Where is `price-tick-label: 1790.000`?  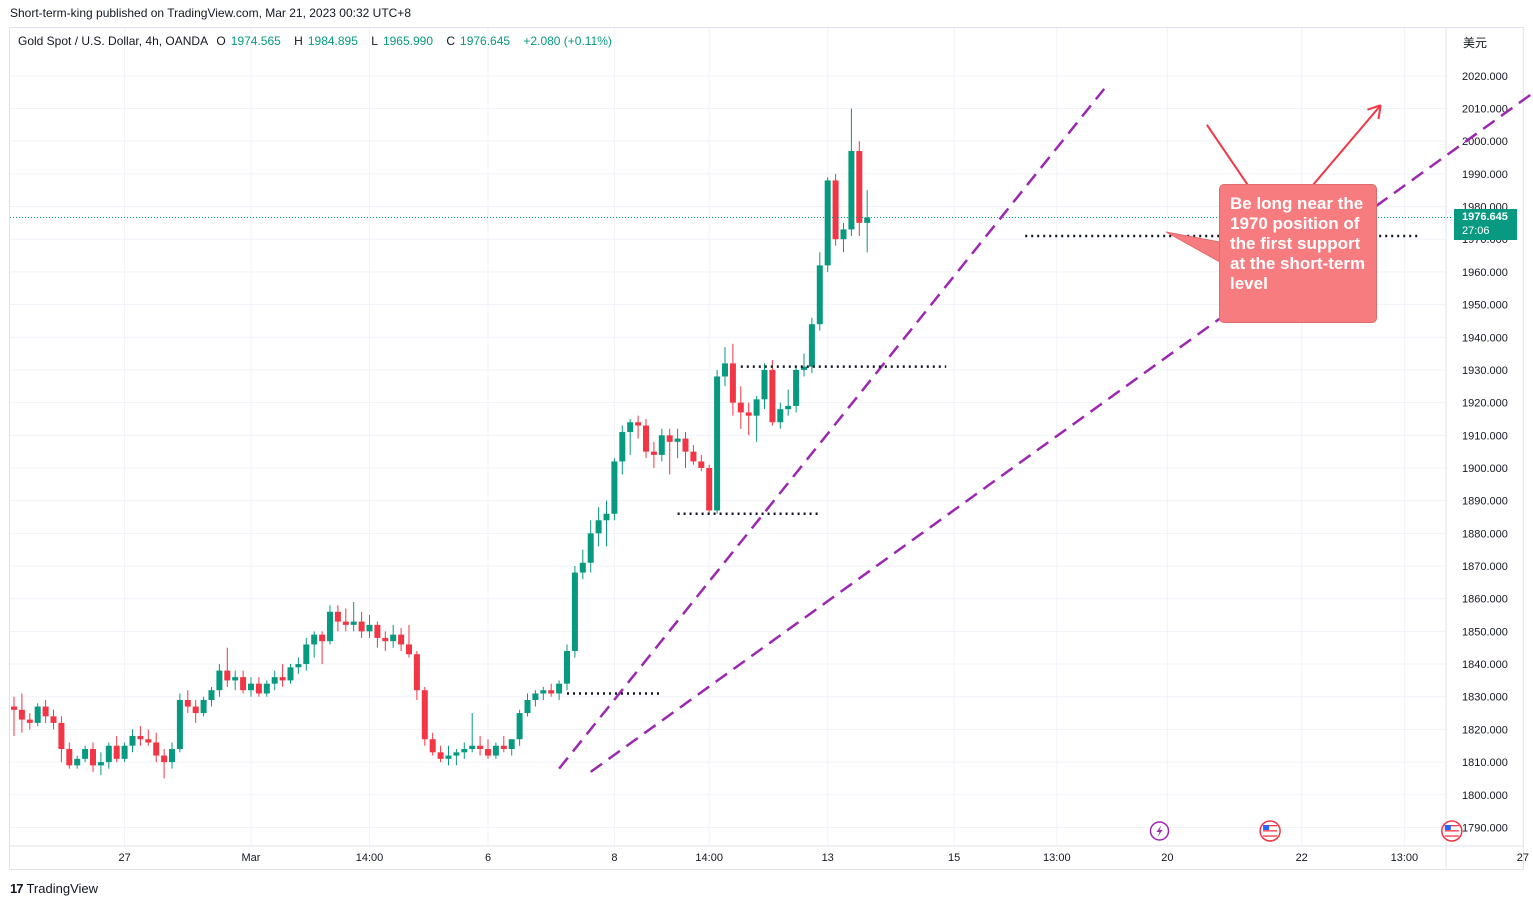
price-tick-label: 1790.000 is located at coordinates (1485, 828).